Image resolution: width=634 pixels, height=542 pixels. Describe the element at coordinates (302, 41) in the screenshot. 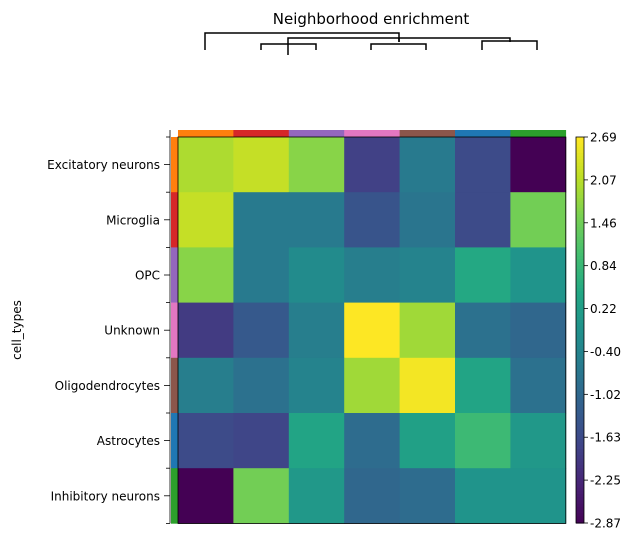

I see `dendrogram-link-root` at that location.